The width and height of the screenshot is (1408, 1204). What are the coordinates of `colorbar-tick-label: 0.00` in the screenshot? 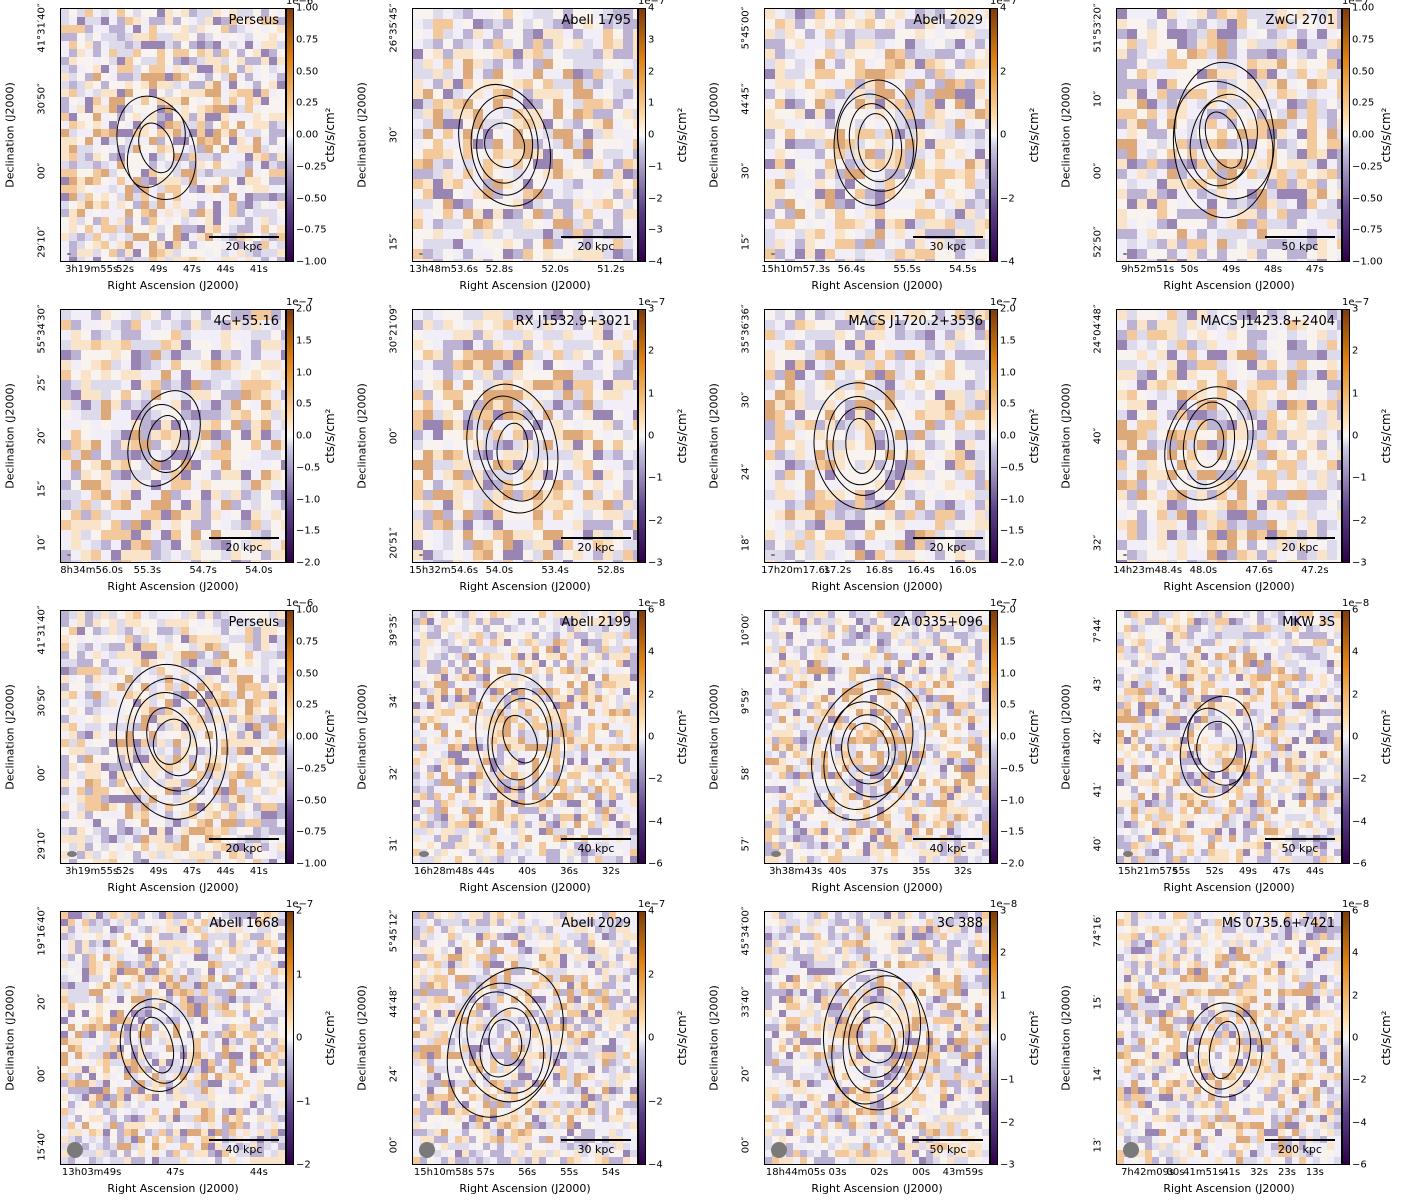 It's located at (307, 737).